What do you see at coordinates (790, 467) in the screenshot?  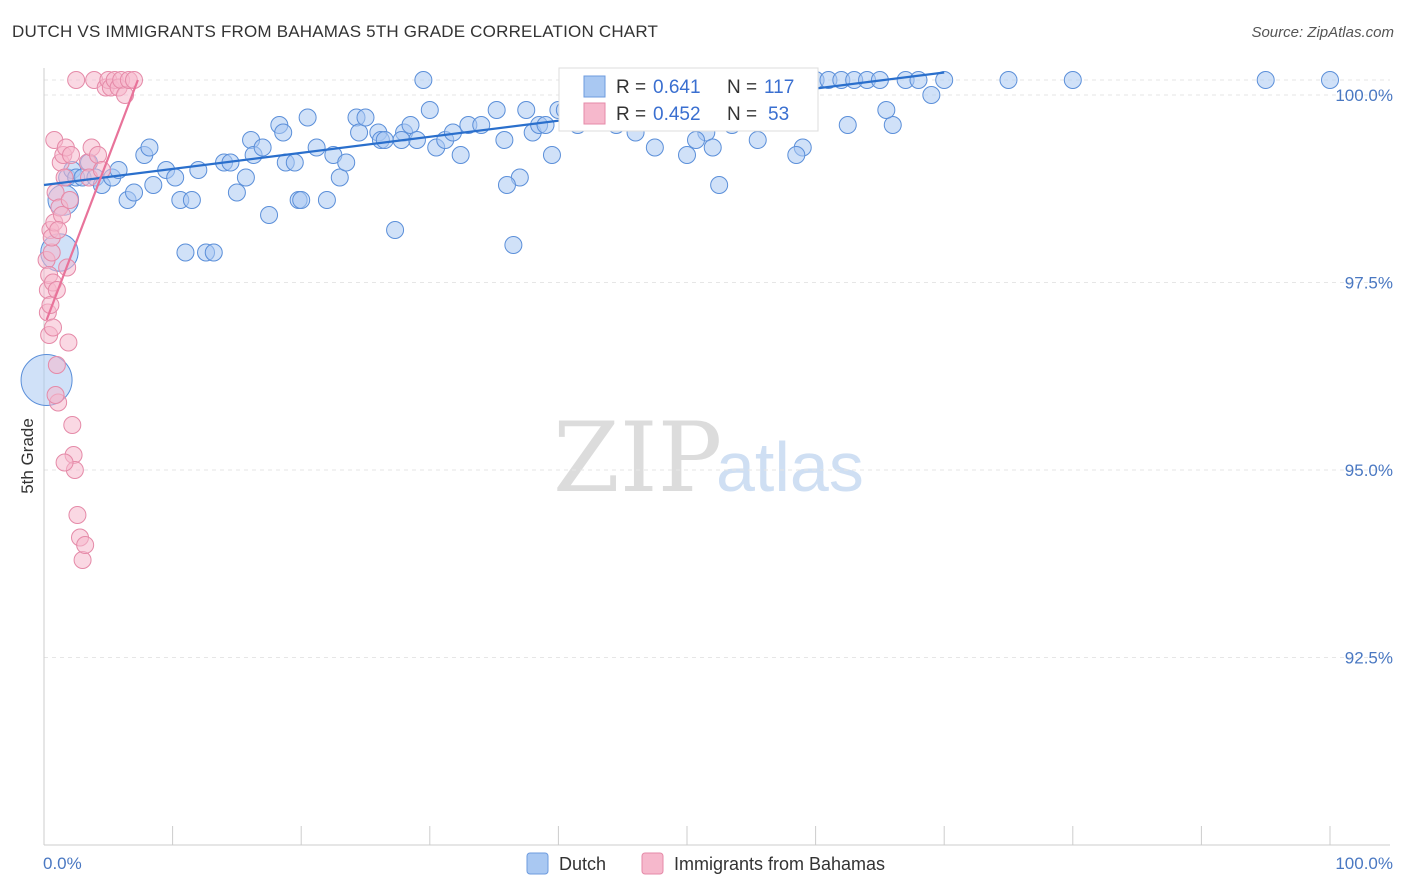 I see `watermark-atlas: atlas` at bounding box center [790, 467].